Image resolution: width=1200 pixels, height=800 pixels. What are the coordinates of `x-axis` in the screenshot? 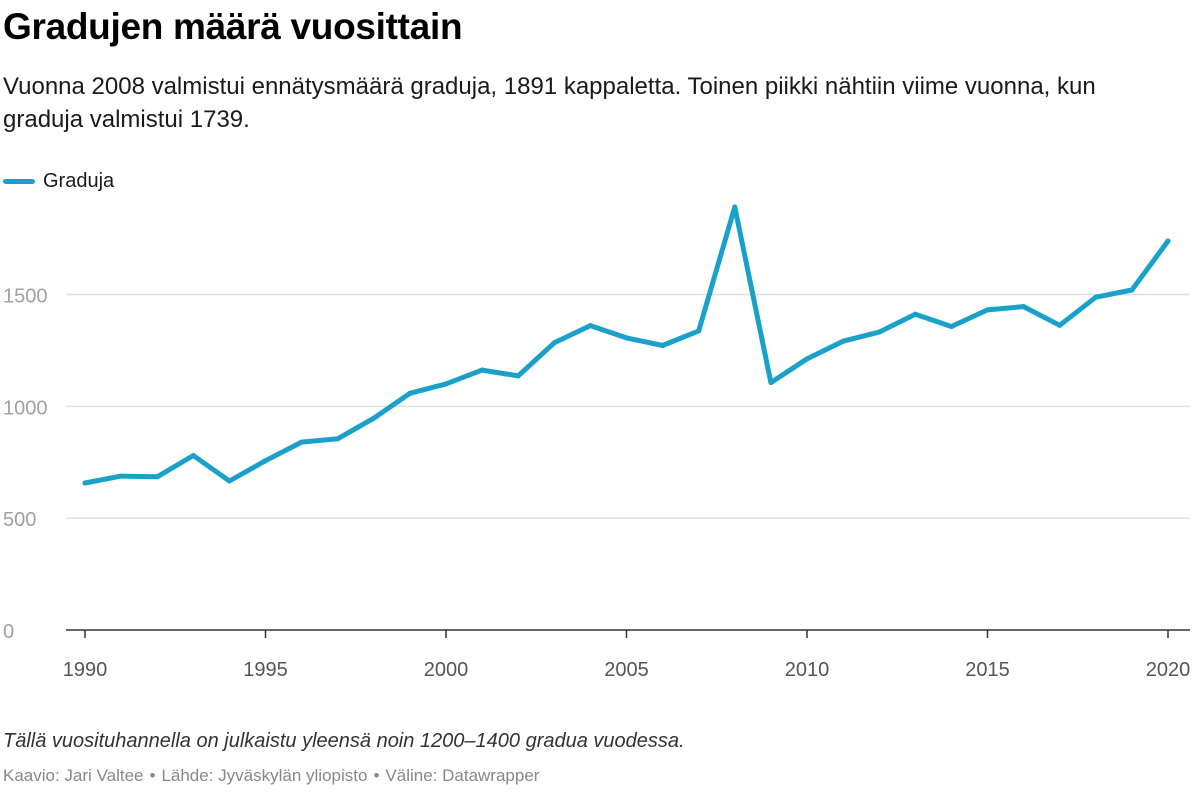 It's located at (628, 633).